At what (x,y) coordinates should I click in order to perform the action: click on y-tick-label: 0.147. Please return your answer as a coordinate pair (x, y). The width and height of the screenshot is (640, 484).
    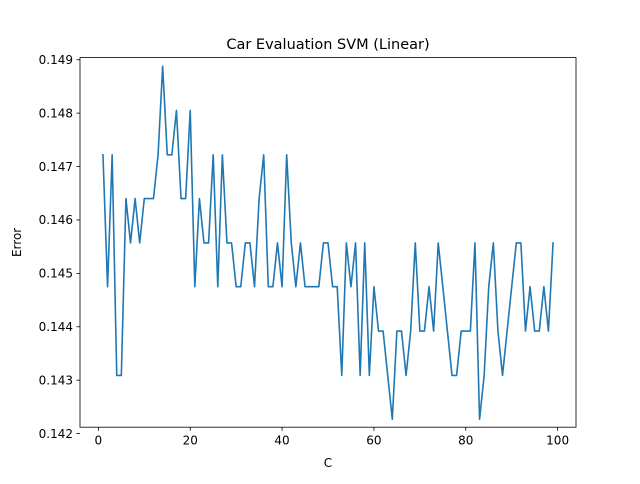
    Looking at the image, I should click on (56, 167).